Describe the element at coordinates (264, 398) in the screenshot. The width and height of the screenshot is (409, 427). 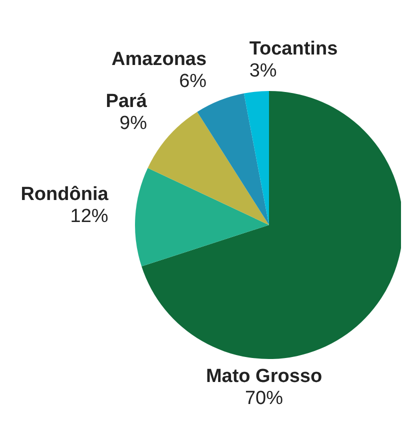
I see `data-label: 70%` at that location.